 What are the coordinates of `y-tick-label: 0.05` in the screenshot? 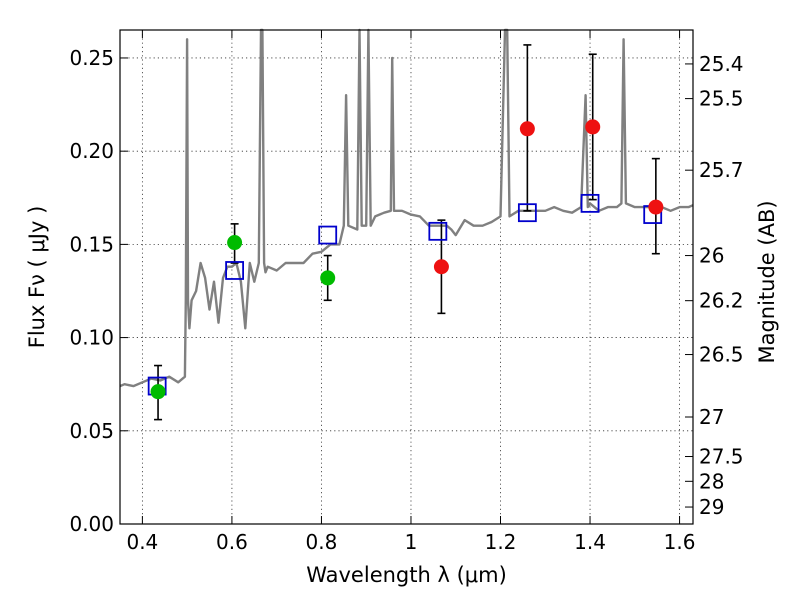 It's located at (91, 431).